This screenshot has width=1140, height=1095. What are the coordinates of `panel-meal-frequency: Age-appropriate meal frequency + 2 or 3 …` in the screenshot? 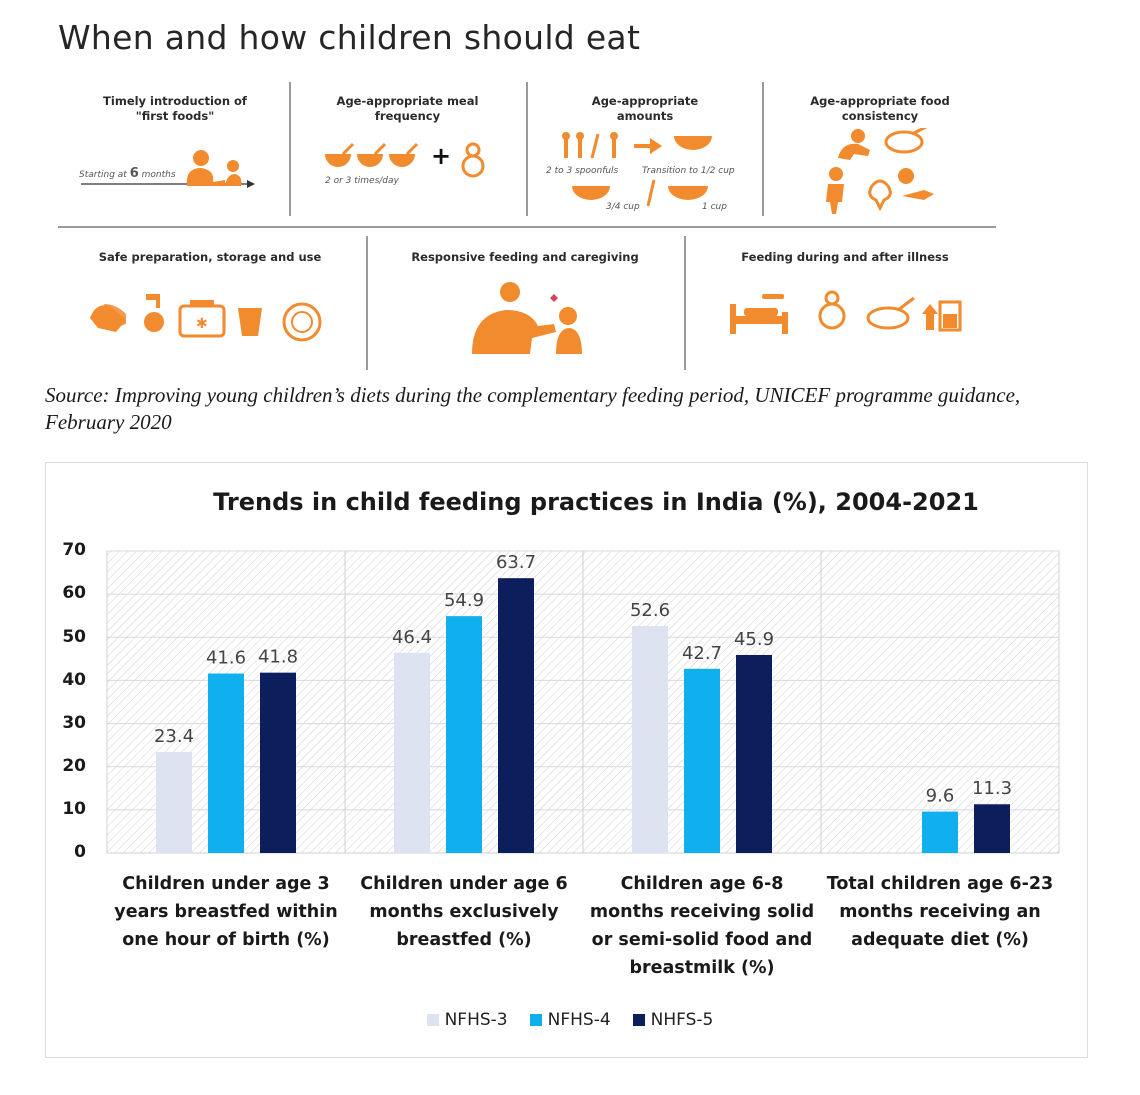 It's located at (407, 152).